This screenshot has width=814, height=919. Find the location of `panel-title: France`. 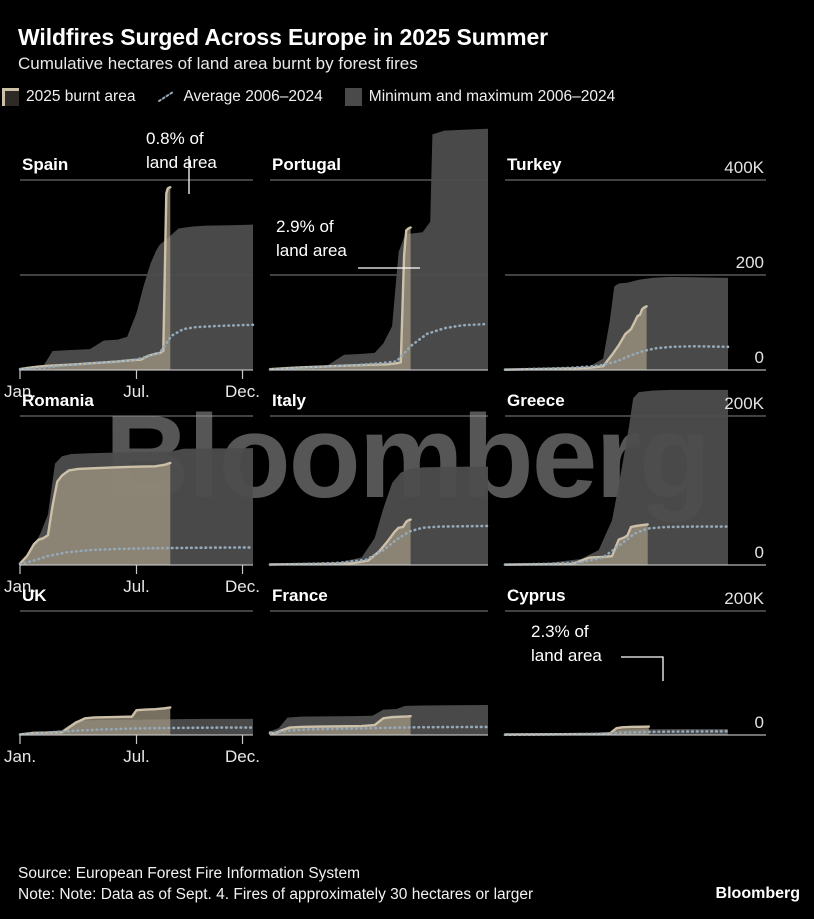

panel-title: France is located at coordinates (300, 595).